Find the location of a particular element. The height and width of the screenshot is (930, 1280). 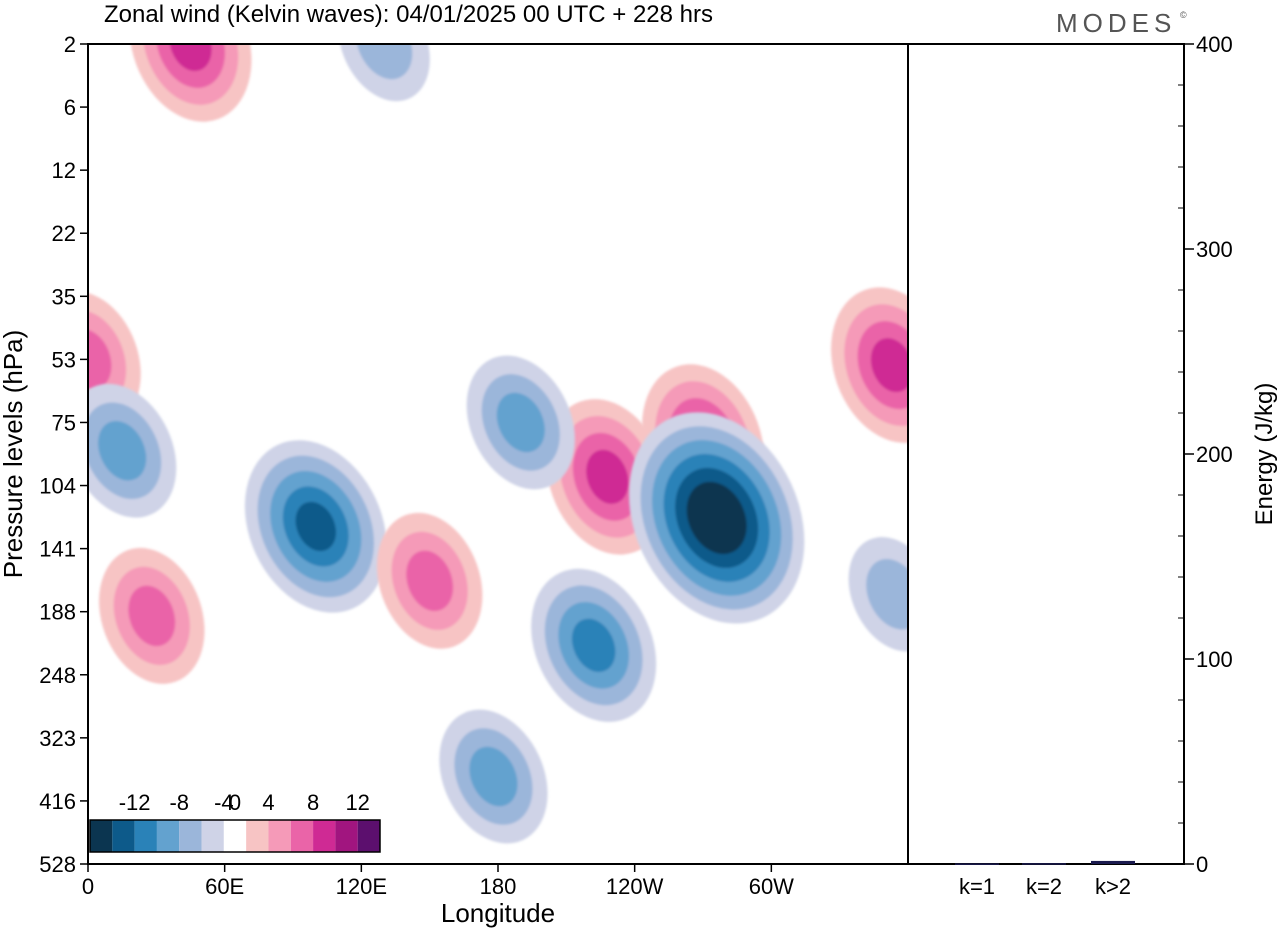

energy-tick-label: 400 is located at coordinates (1214, 44).